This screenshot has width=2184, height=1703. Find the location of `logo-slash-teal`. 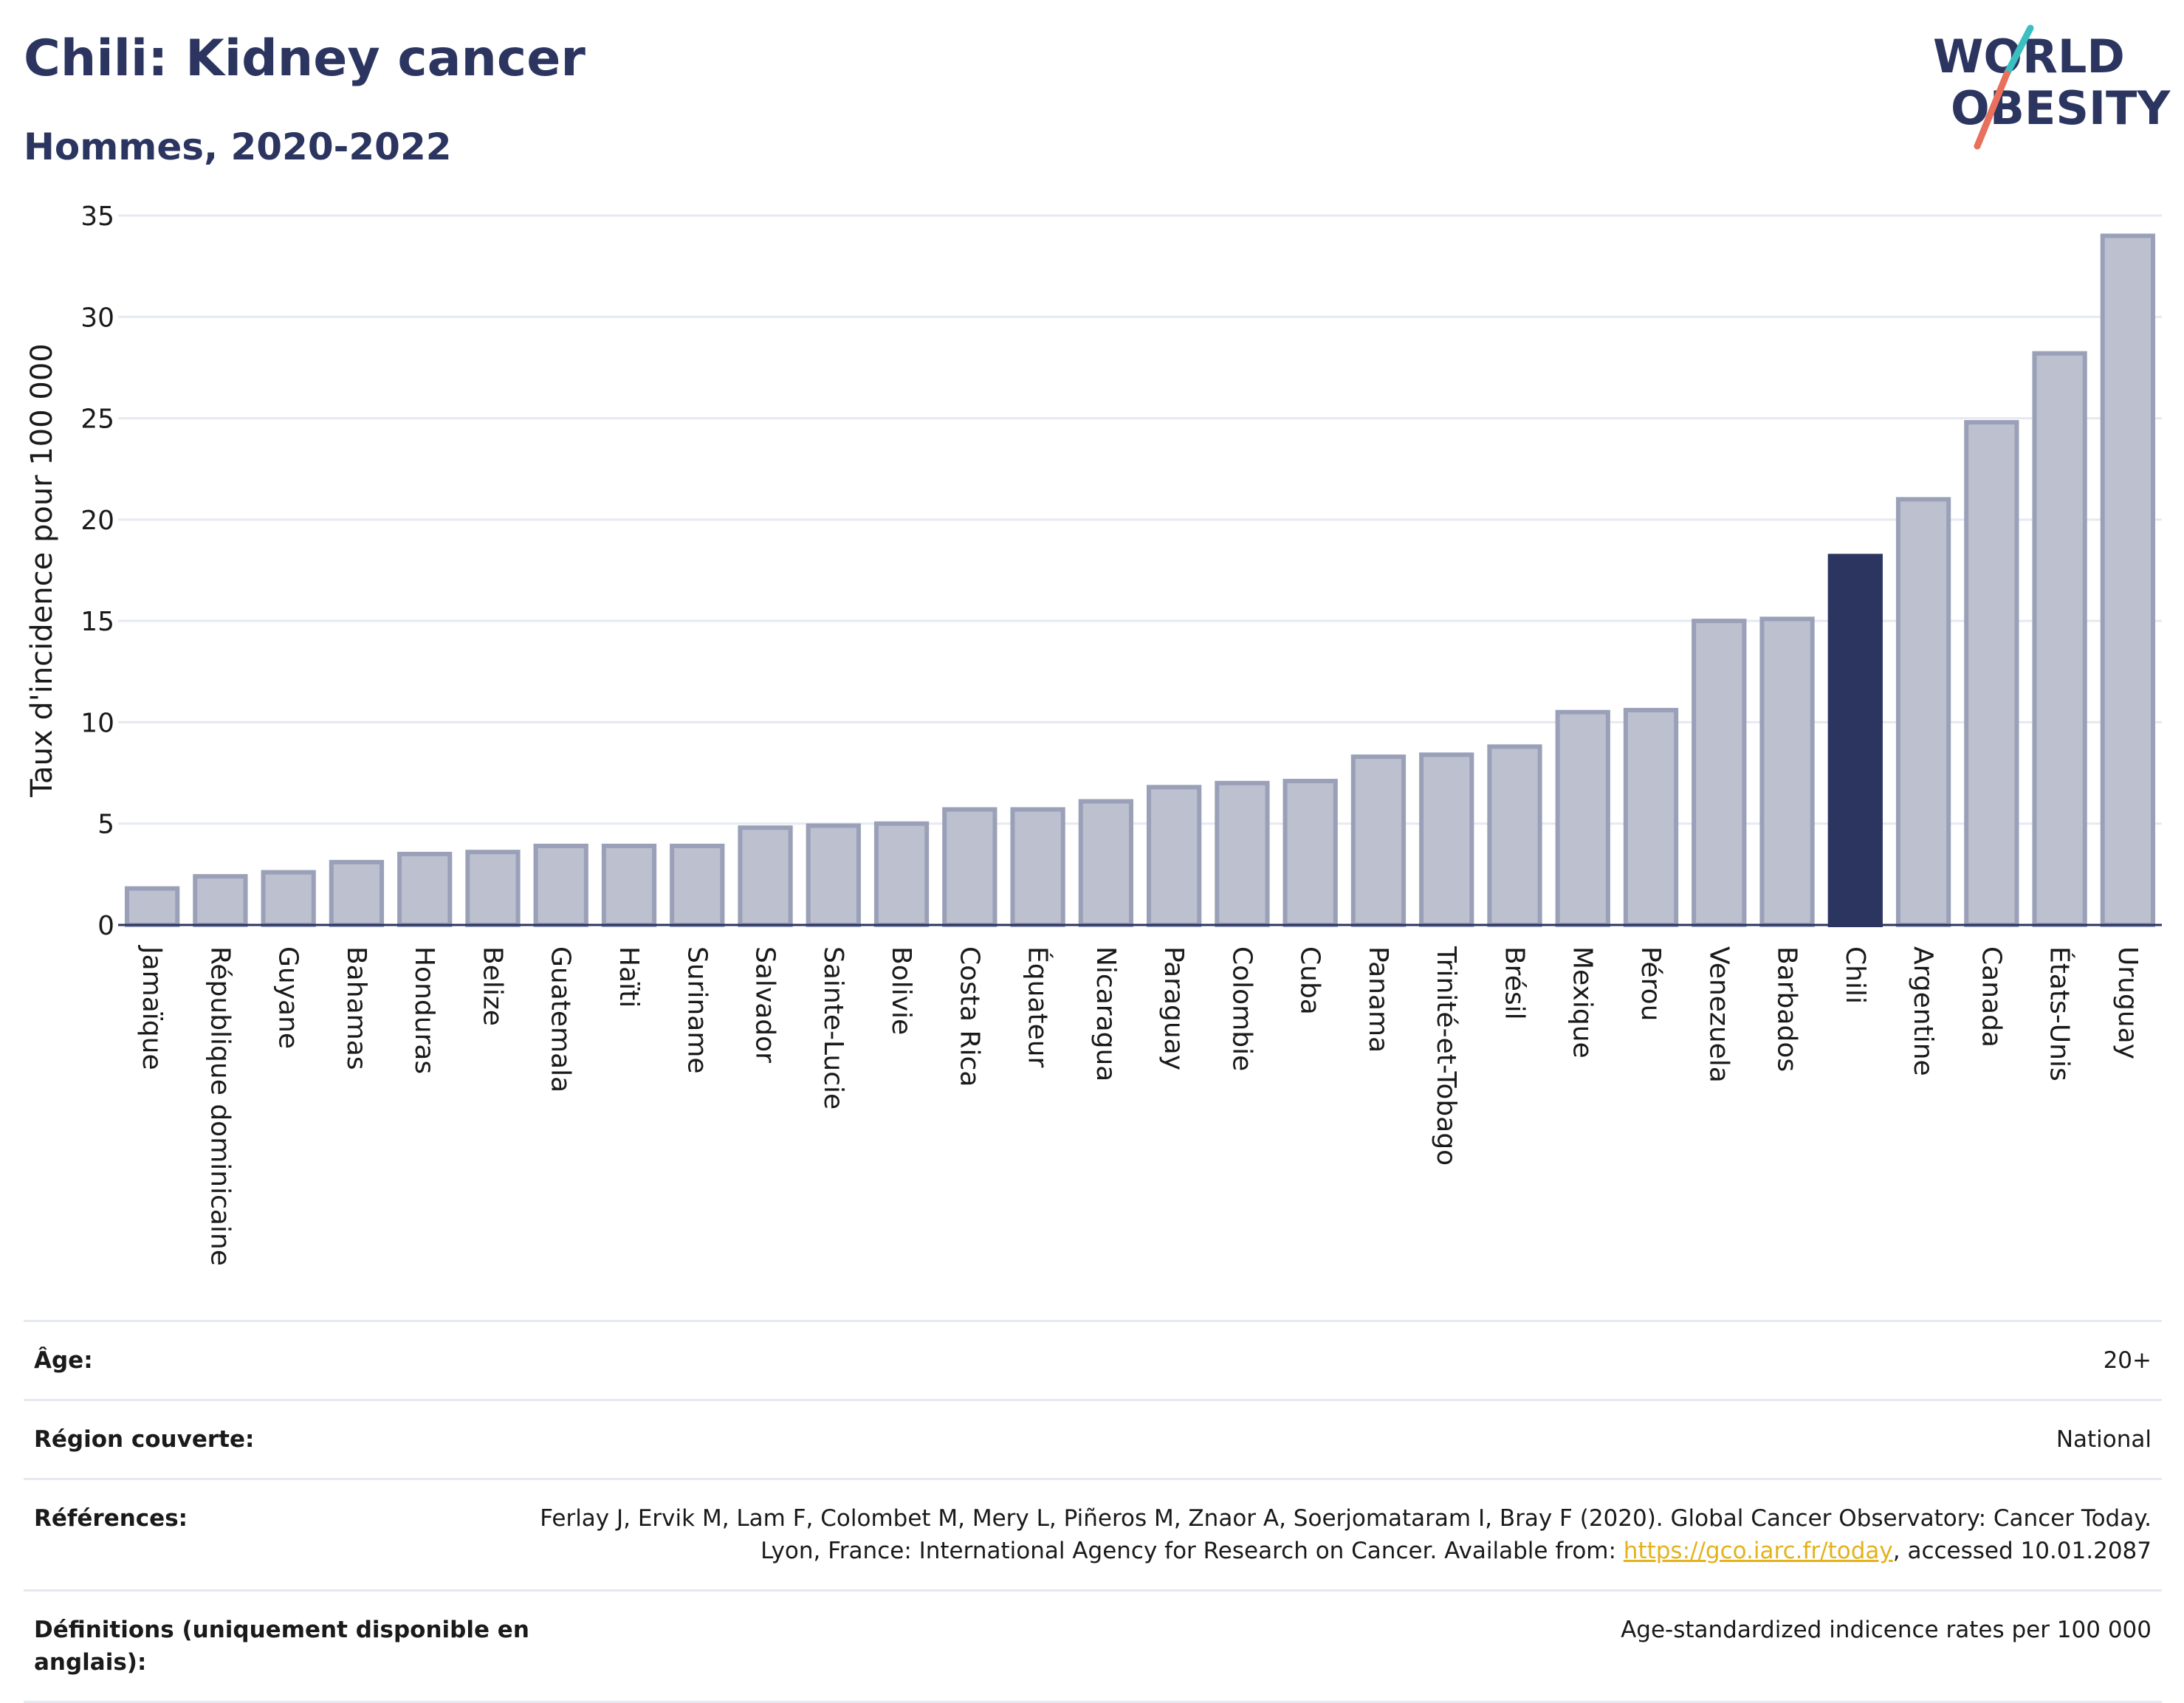

logo-slash-teal is located at coordinates (2018, 51).